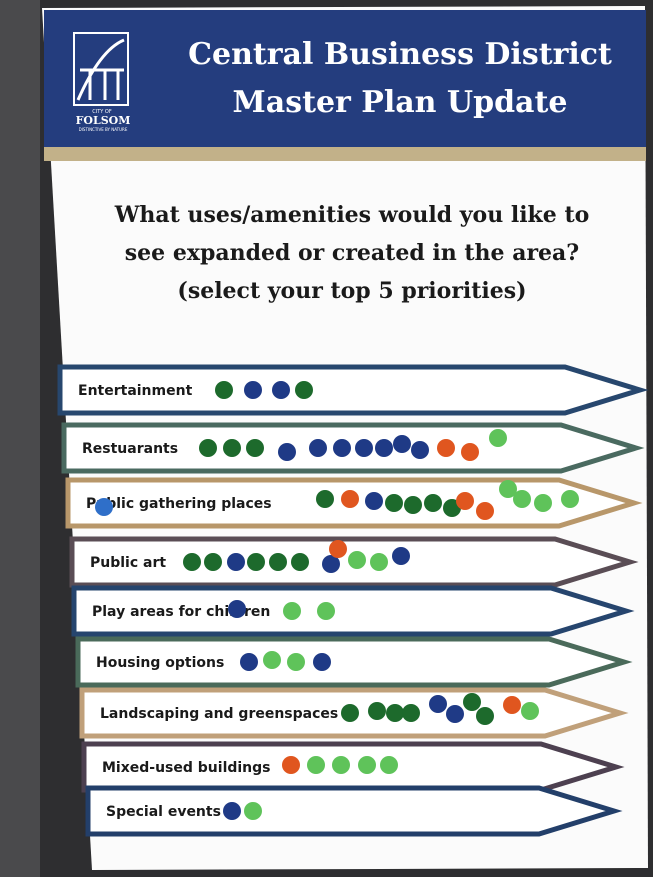 This screenshot has height=877, width=653. I want to click on option-label: Restuarants, so click(130, 449).